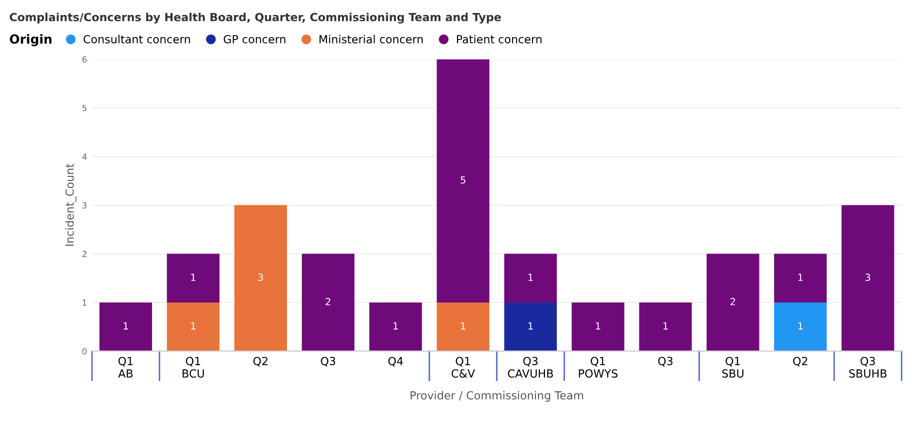 This screenshot has width=920, height=423. What do you see at coordinates (31, 40) in the screenshot?
I see `legend-title: Origin` at bounding box center [31, 40].